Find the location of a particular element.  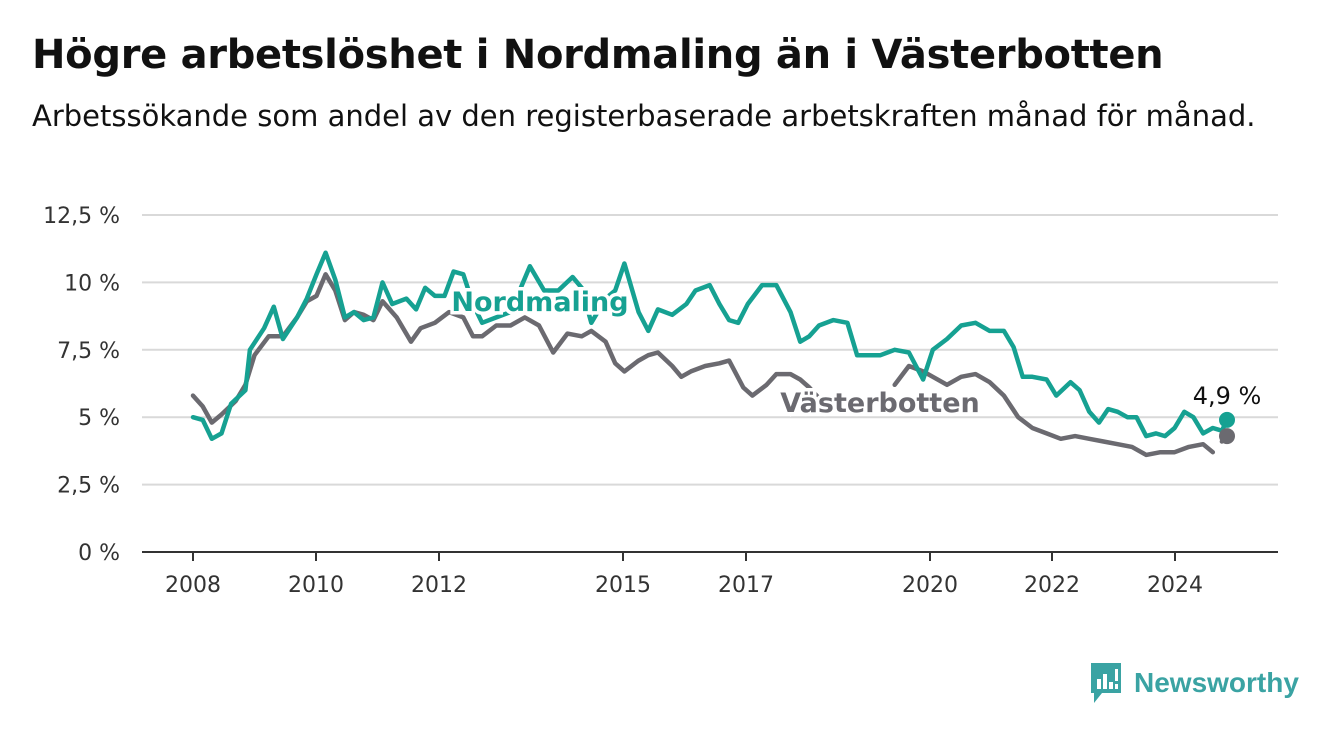

y-tick-label: 2,5 % is located at coordinates (88, 486).